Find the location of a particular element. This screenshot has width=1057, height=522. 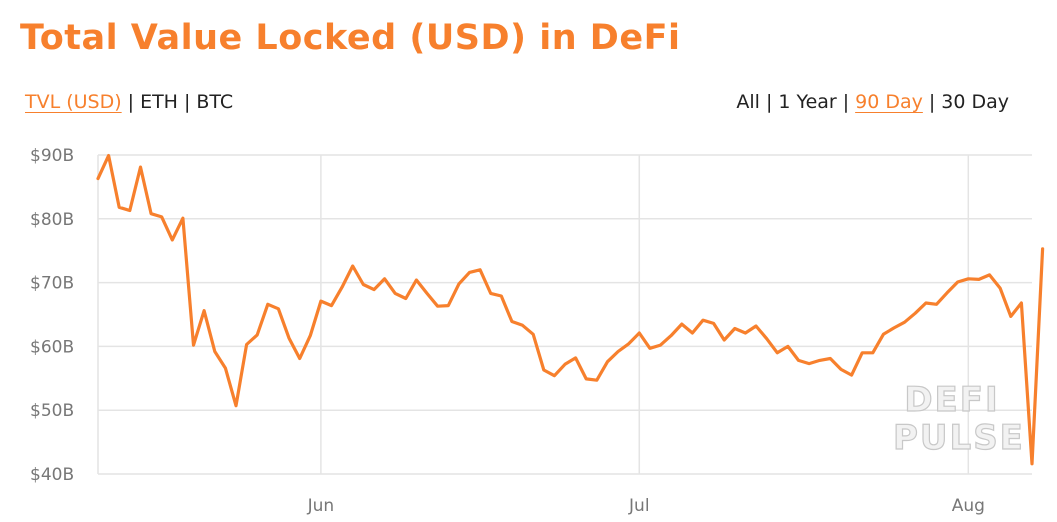

page-title: Total Value Locked (USD) in DeFi is located at coordinates (350, 38).